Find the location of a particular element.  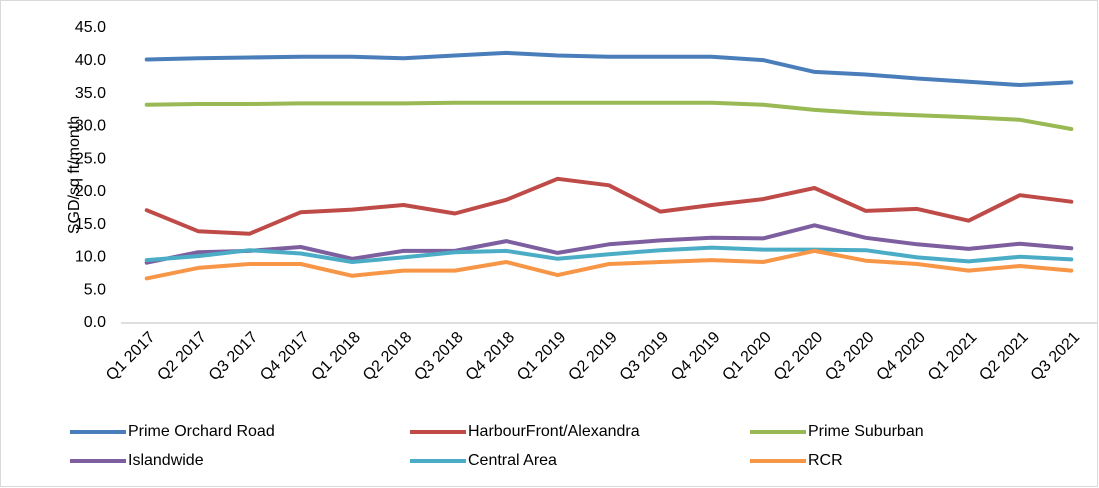

legend-label: HarbourFront/Alexandra is located at coordinates (554, 431).